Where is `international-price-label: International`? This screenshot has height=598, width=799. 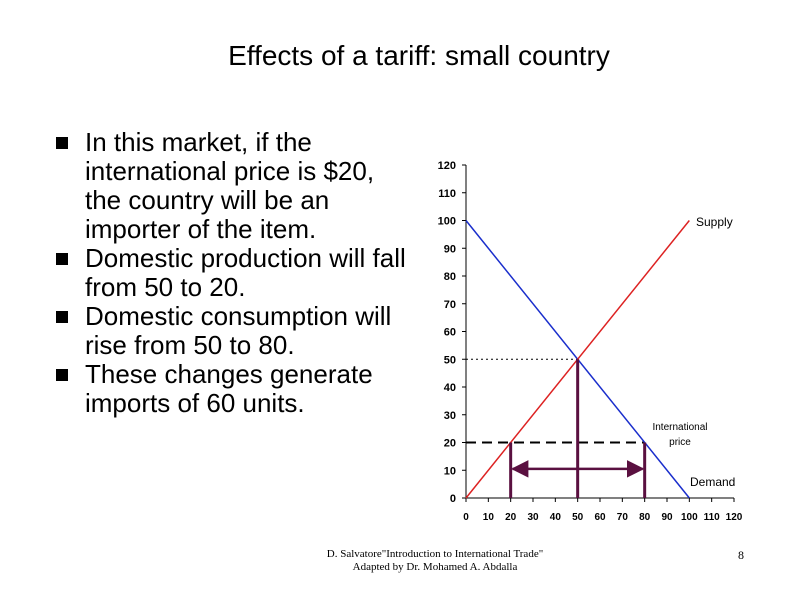 international-price-label: International is located at coordinates (679, 427).